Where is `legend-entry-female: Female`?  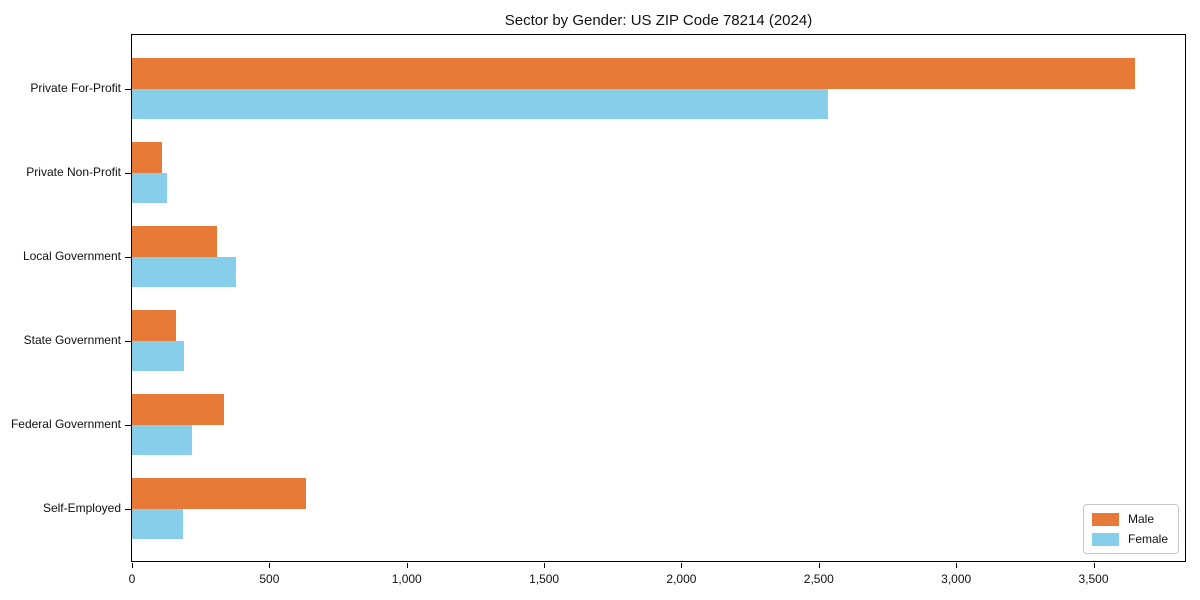 legend-entry-female: Female is located at coordinates (1129, 539).